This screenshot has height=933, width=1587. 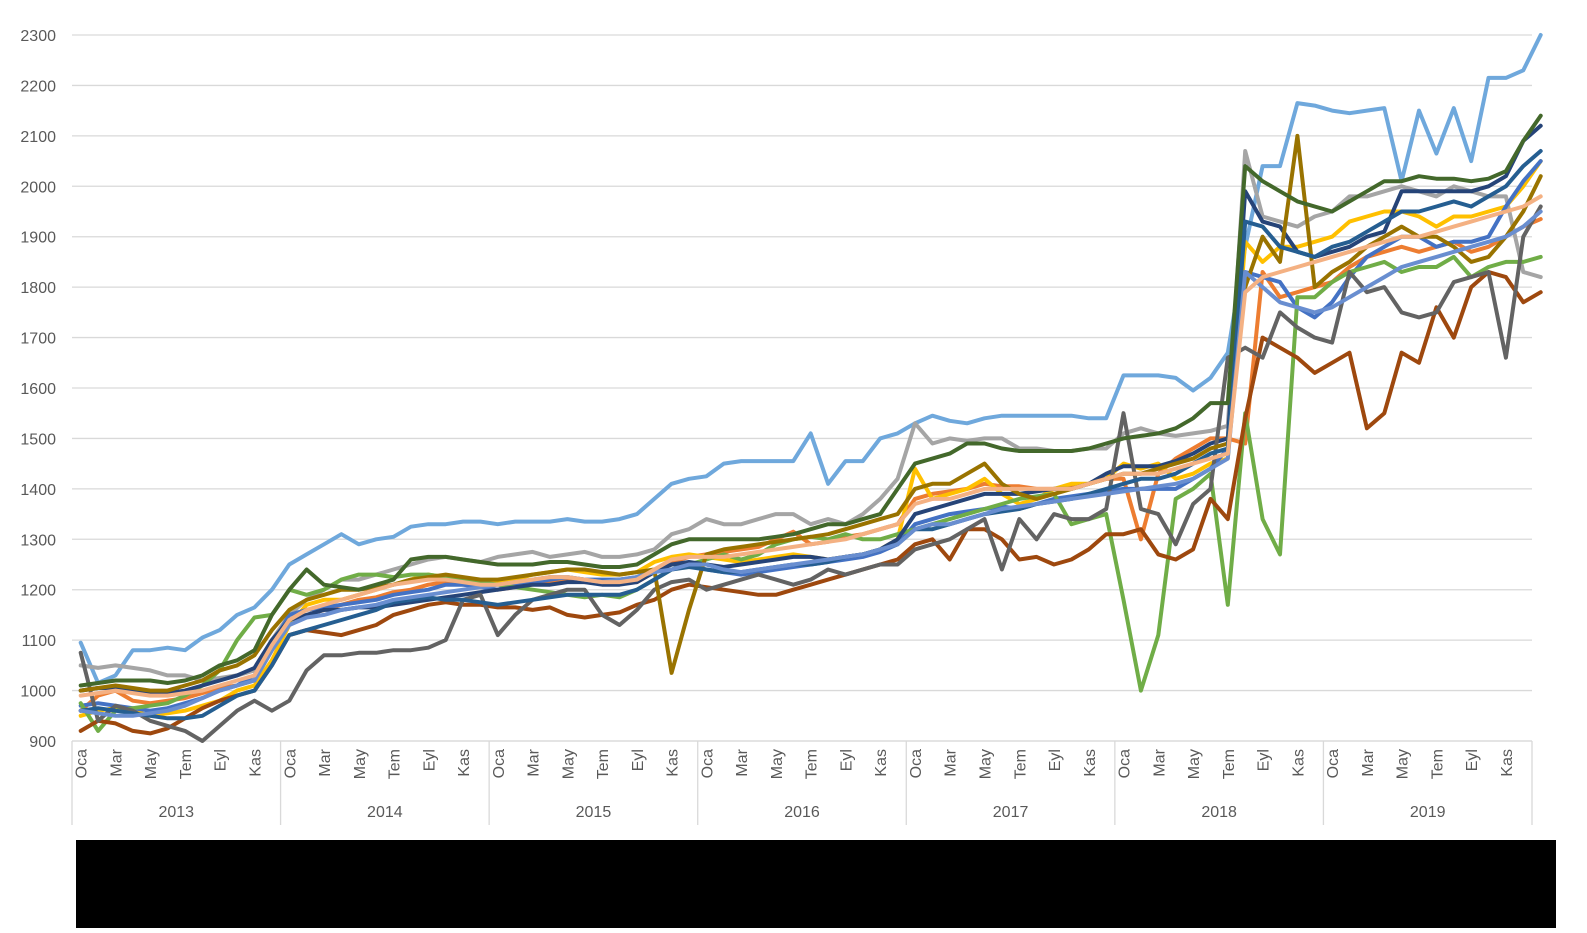 What do you see at coordinates (1428, 812) in the screenshot?
I see `year-label: 2019` at bounding box center [1428, 812].